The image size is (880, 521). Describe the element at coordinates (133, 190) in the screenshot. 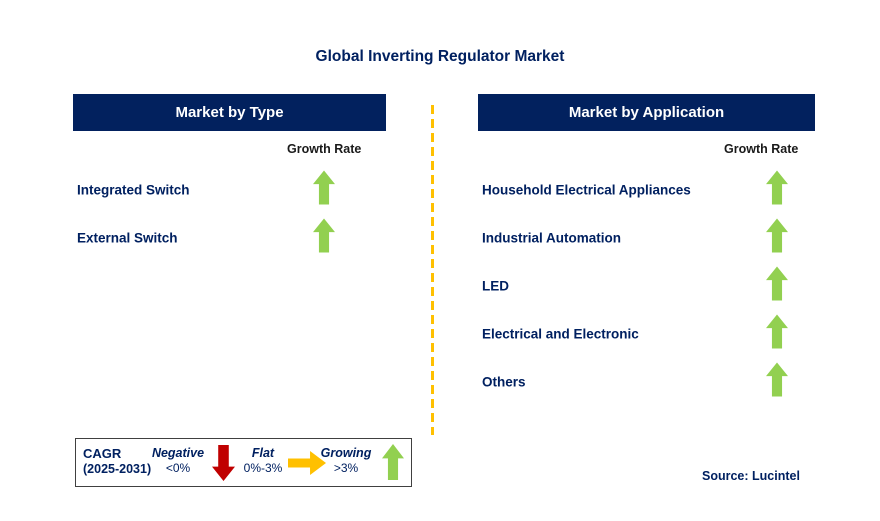

I see `row-label: Integrated Switch` at that location.